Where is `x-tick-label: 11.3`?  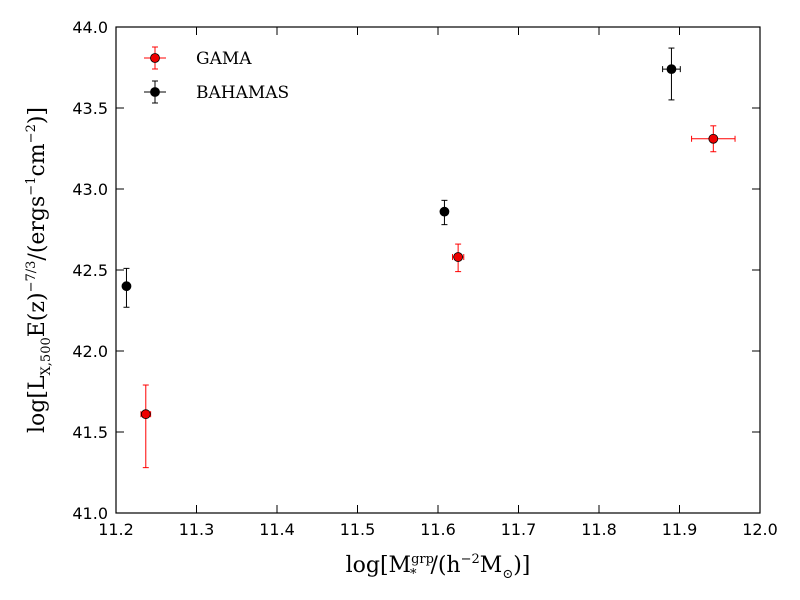
x-tick-label: 11.3 is located at coordinates (197, 529).